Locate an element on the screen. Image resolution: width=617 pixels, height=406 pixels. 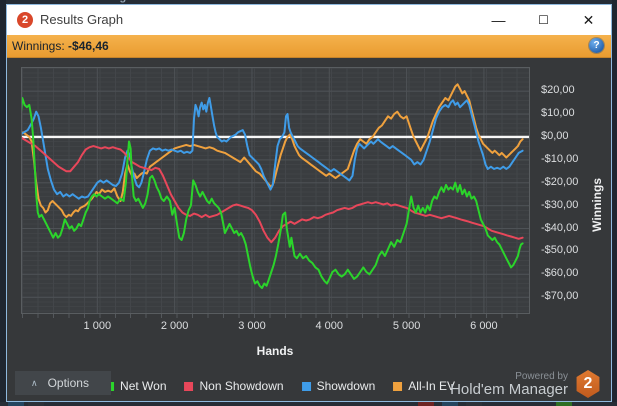
y-tick-label: -$70,00 is located at coordinates (560, 296).